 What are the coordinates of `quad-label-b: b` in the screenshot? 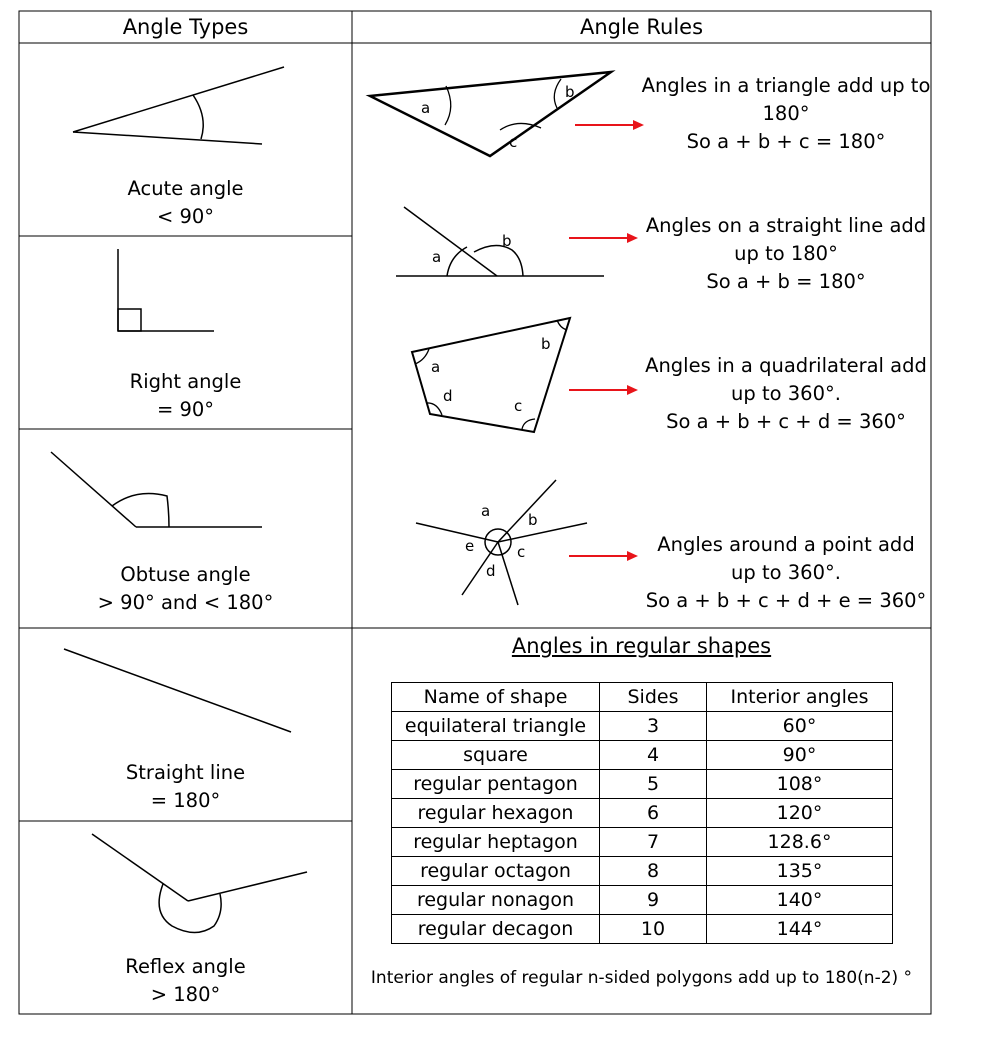 It's located at (546, 344).